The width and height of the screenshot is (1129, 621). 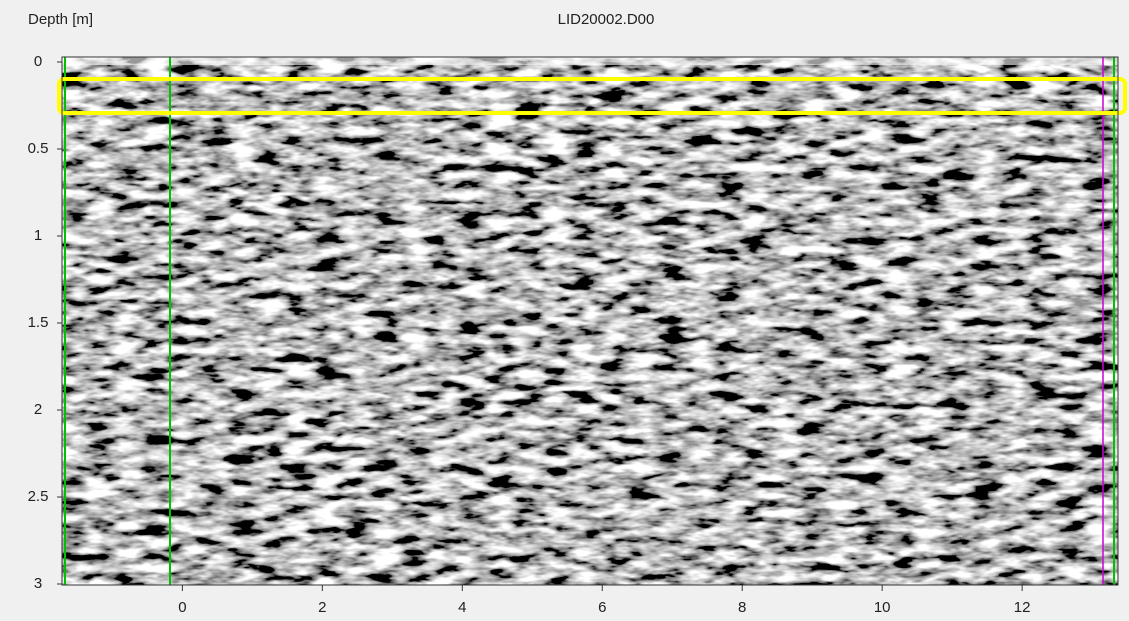 I want to click on x-tick-label: 6, so click(x=602, y=607).